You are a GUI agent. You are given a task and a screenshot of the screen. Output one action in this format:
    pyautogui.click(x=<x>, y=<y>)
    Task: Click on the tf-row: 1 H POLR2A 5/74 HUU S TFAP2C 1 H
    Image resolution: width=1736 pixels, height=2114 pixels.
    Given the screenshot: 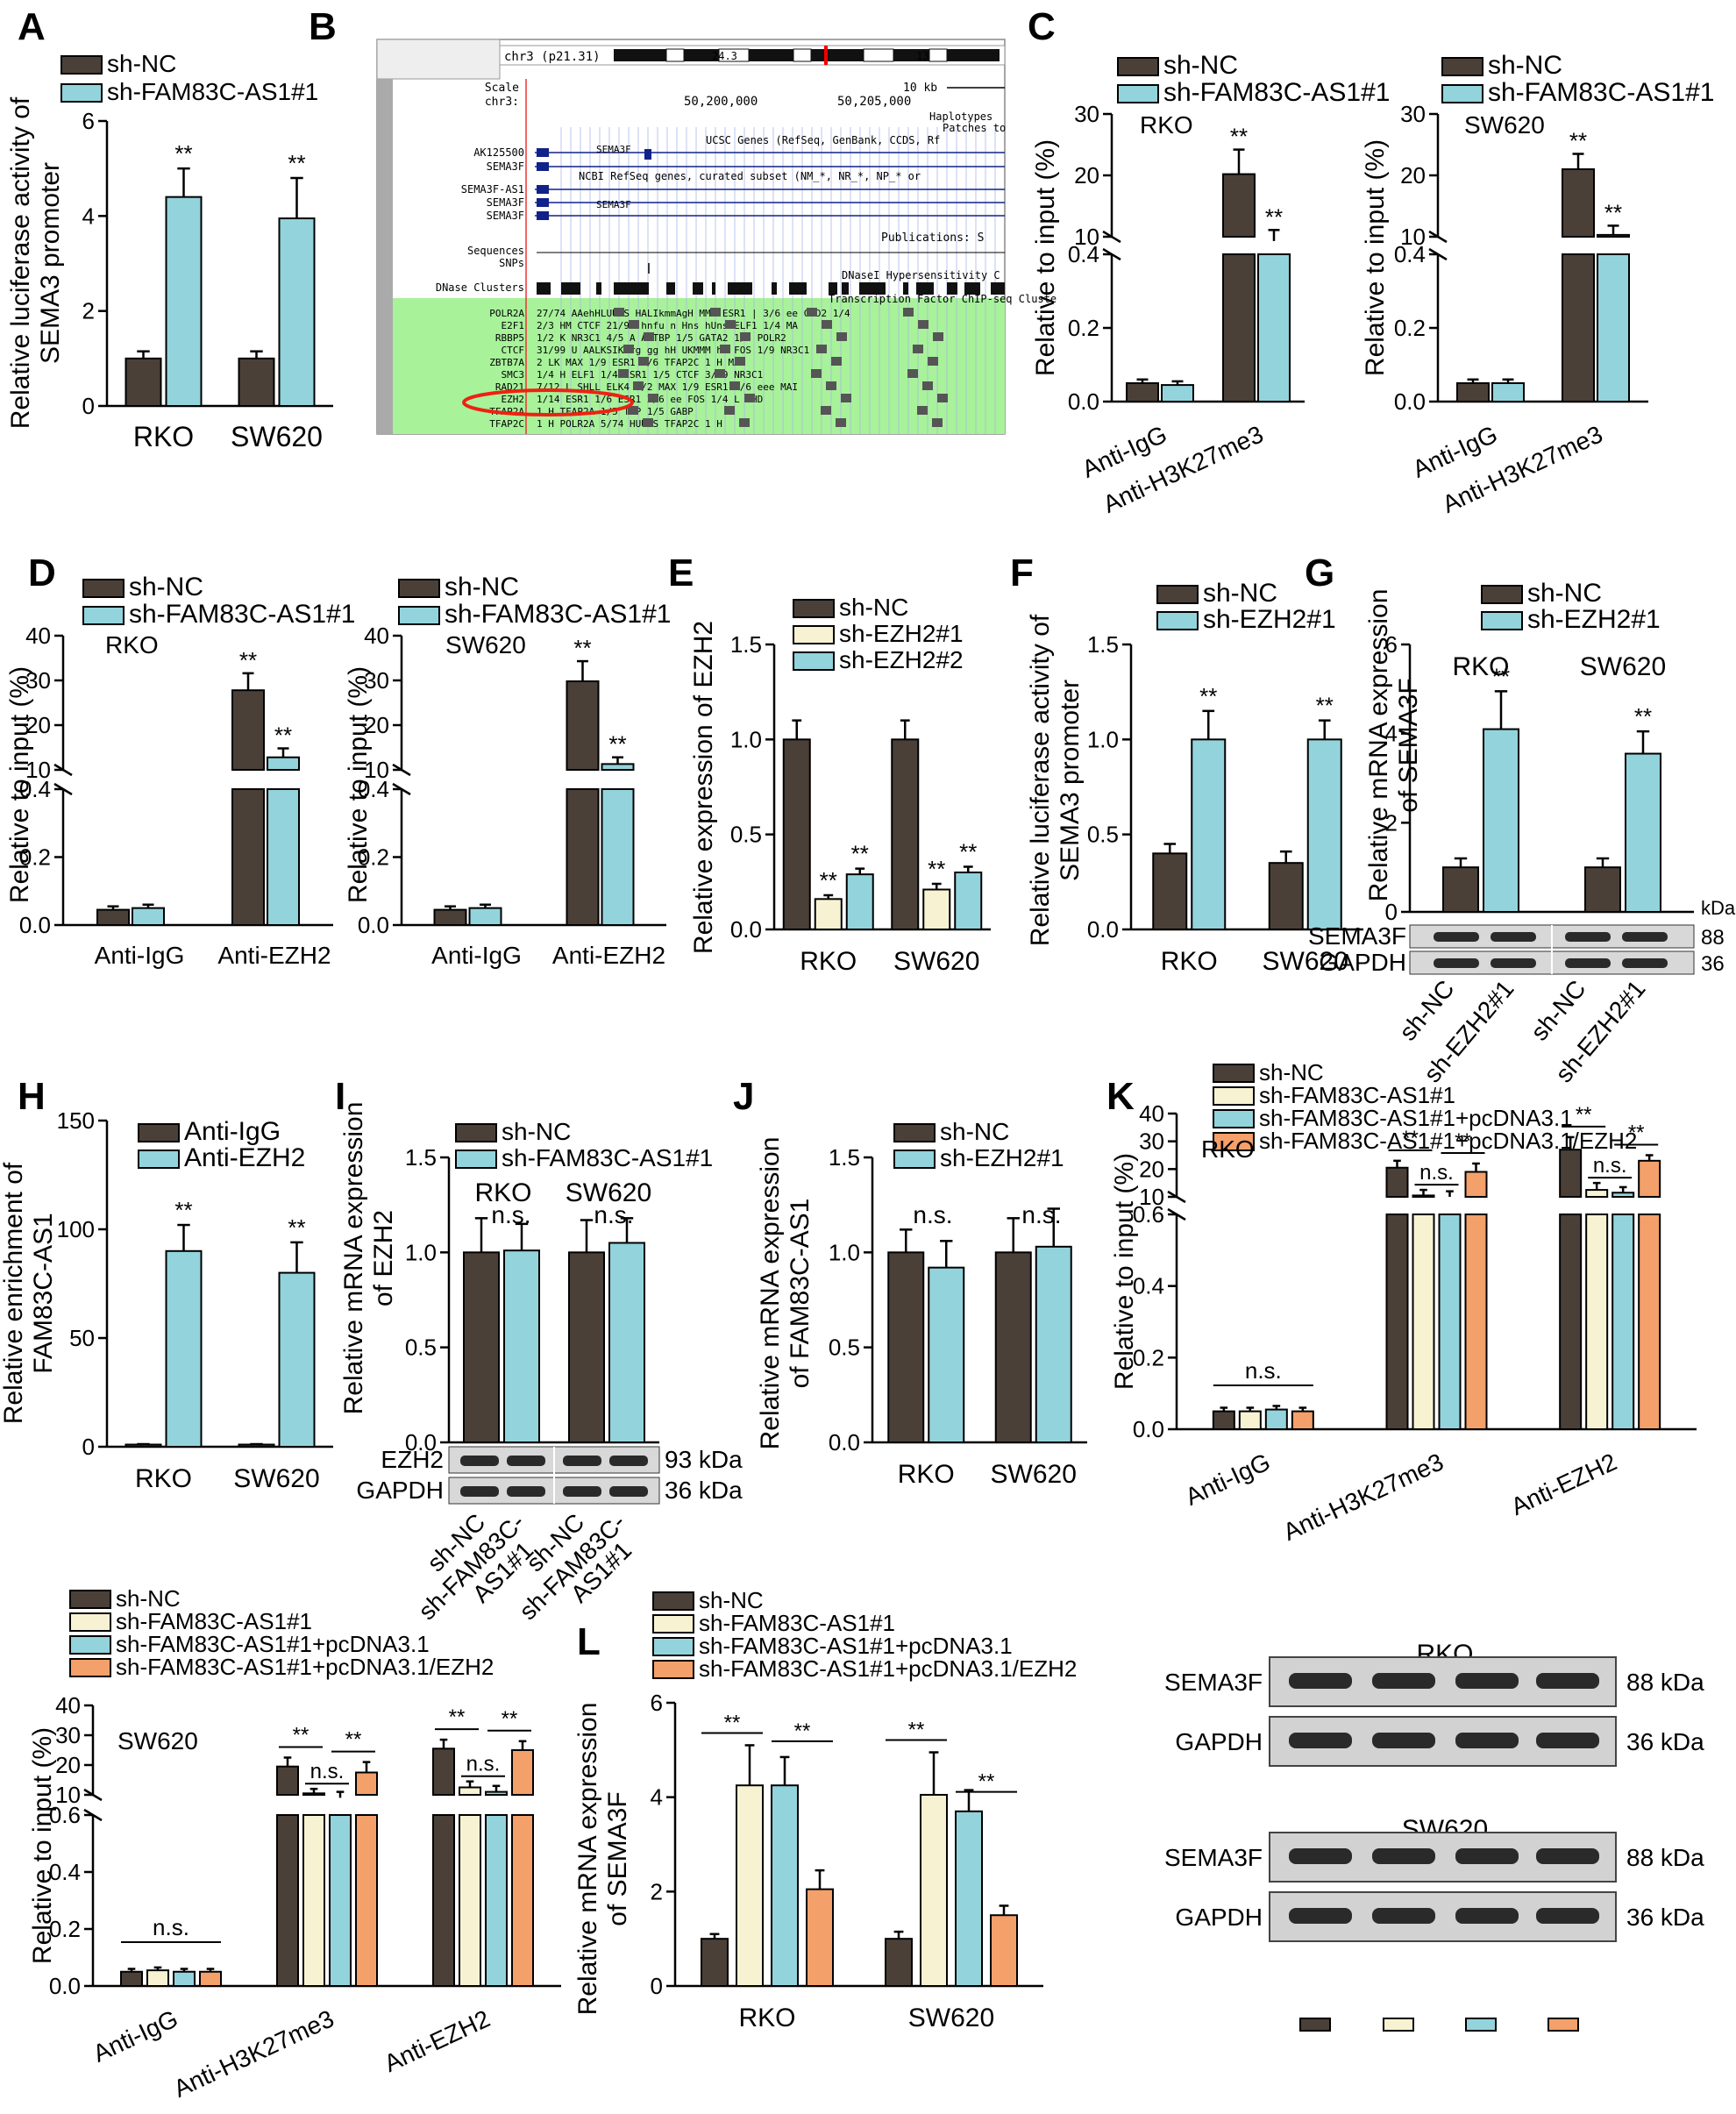 What is the action you would take?
    pyautogui.click(x=629, y=424)
    